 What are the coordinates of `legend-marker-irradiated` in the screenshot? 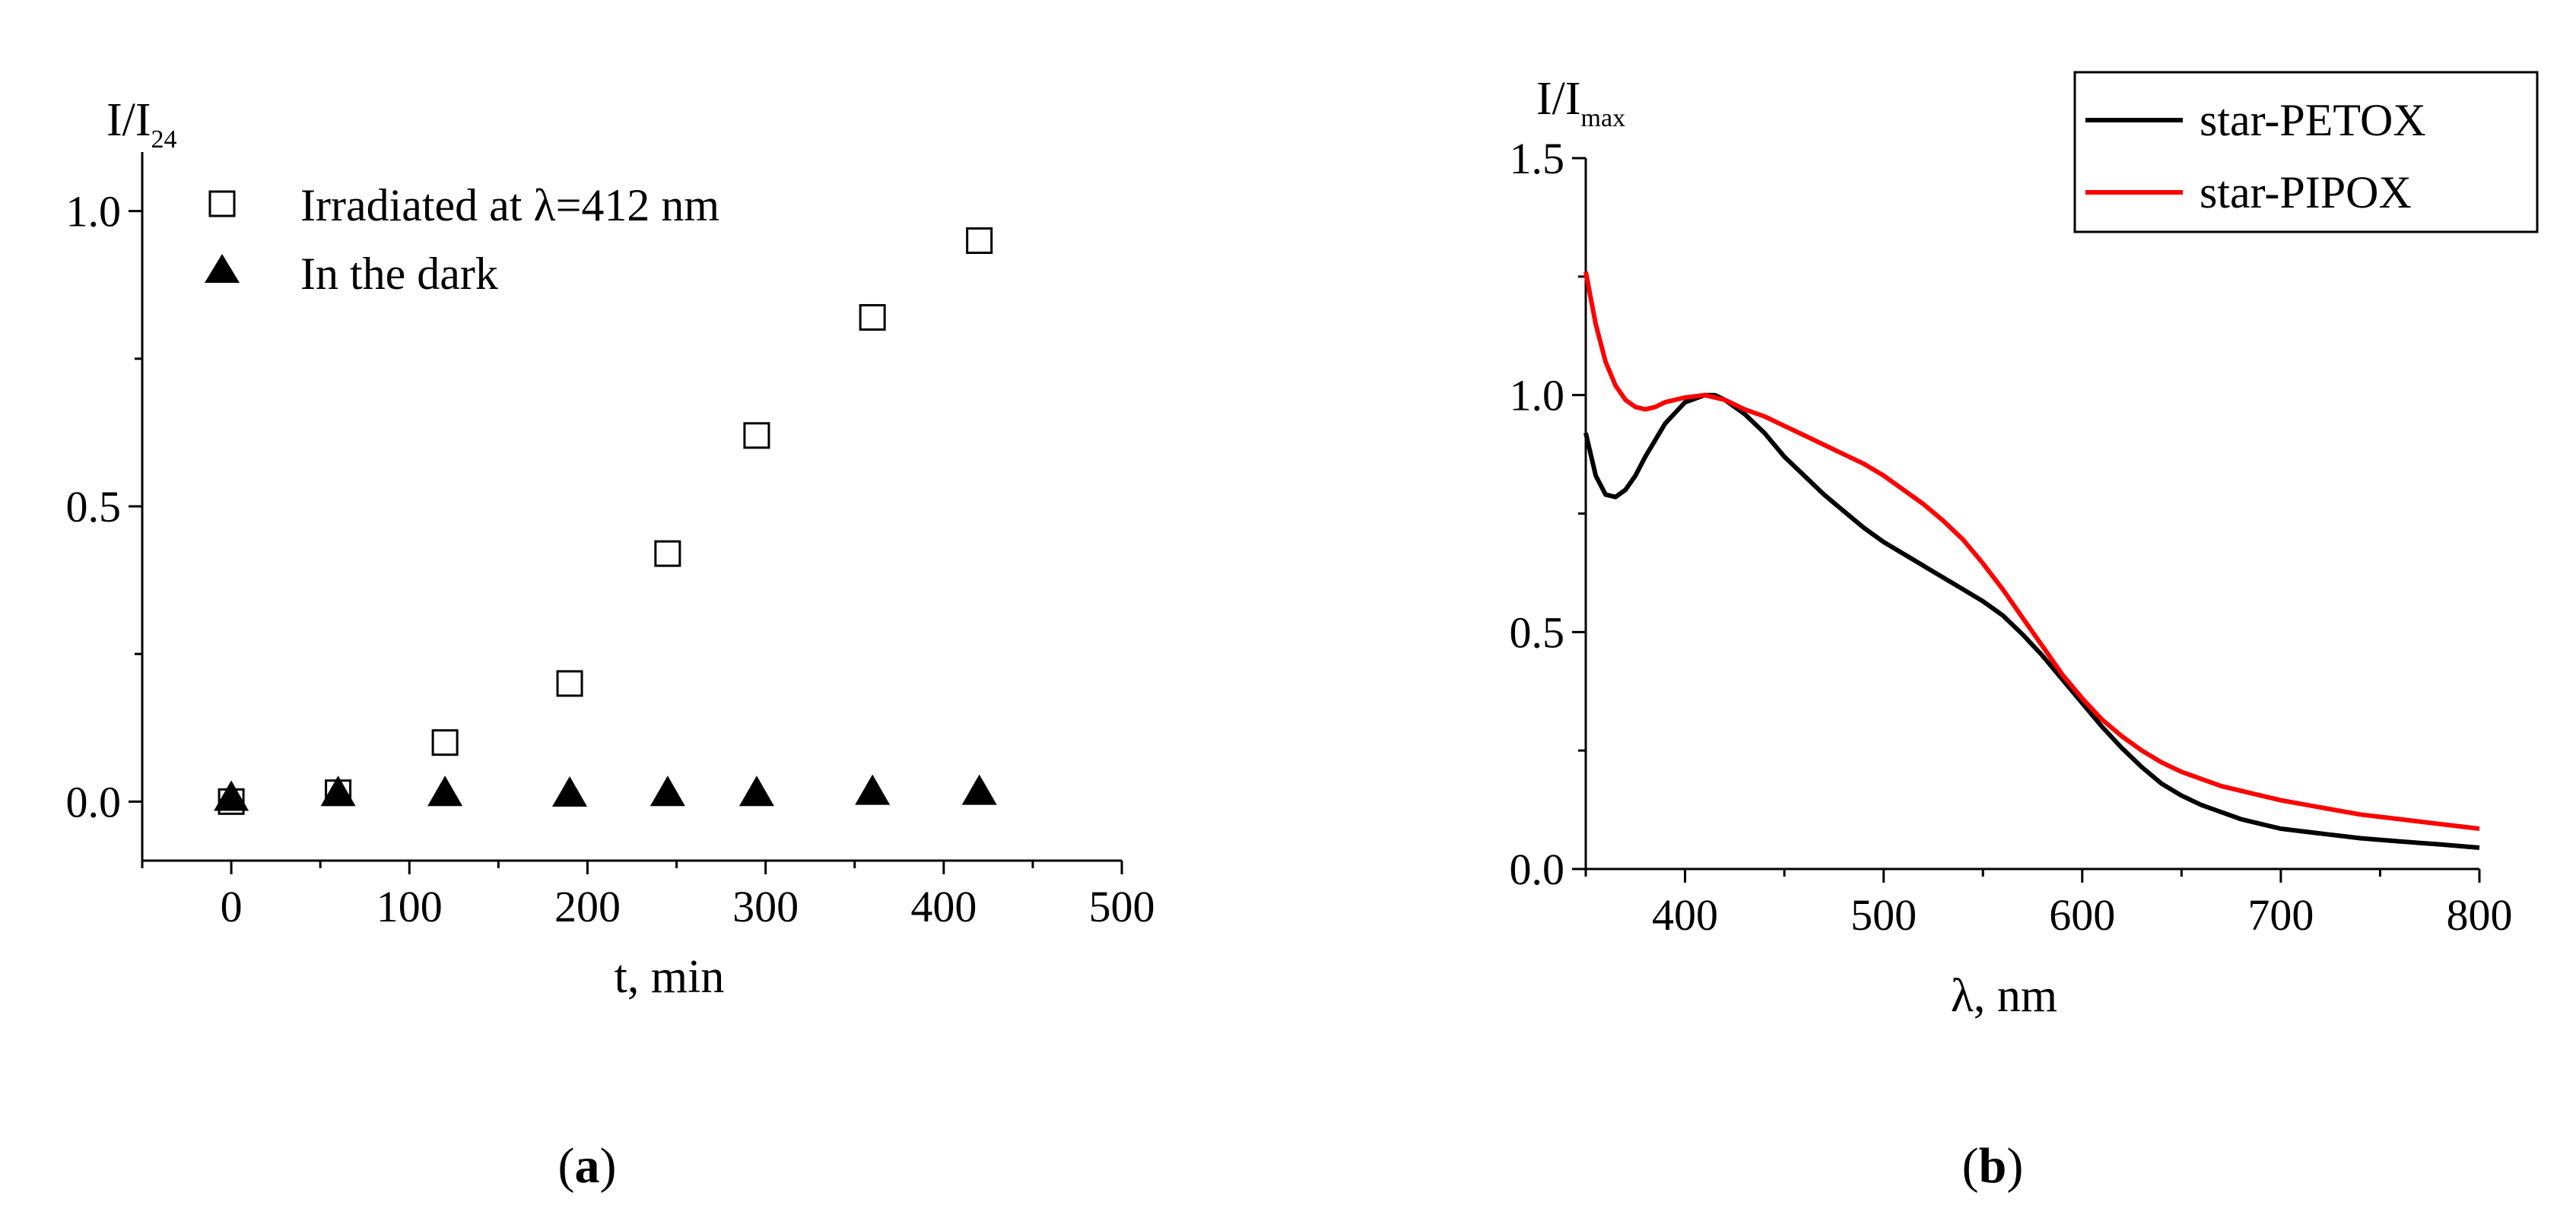 It's located at (222, 204).